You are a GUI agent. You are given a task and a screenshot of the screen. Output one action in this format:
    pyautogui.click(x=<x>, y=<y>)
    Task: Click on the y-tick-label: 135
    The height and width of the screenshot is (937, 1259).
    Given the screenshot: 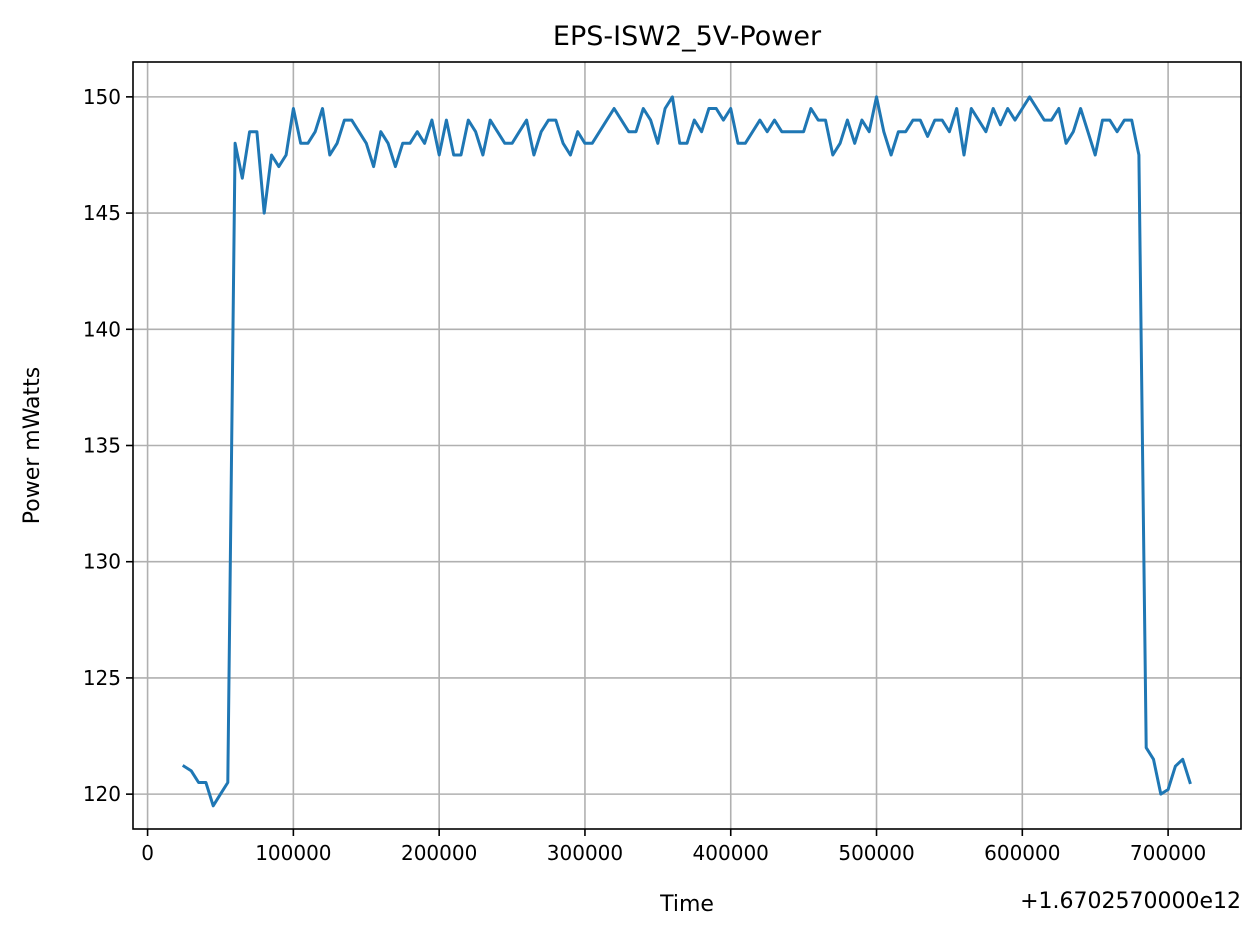 What is the action you would take?
    pyautogui.click(x=102, y=446)
    